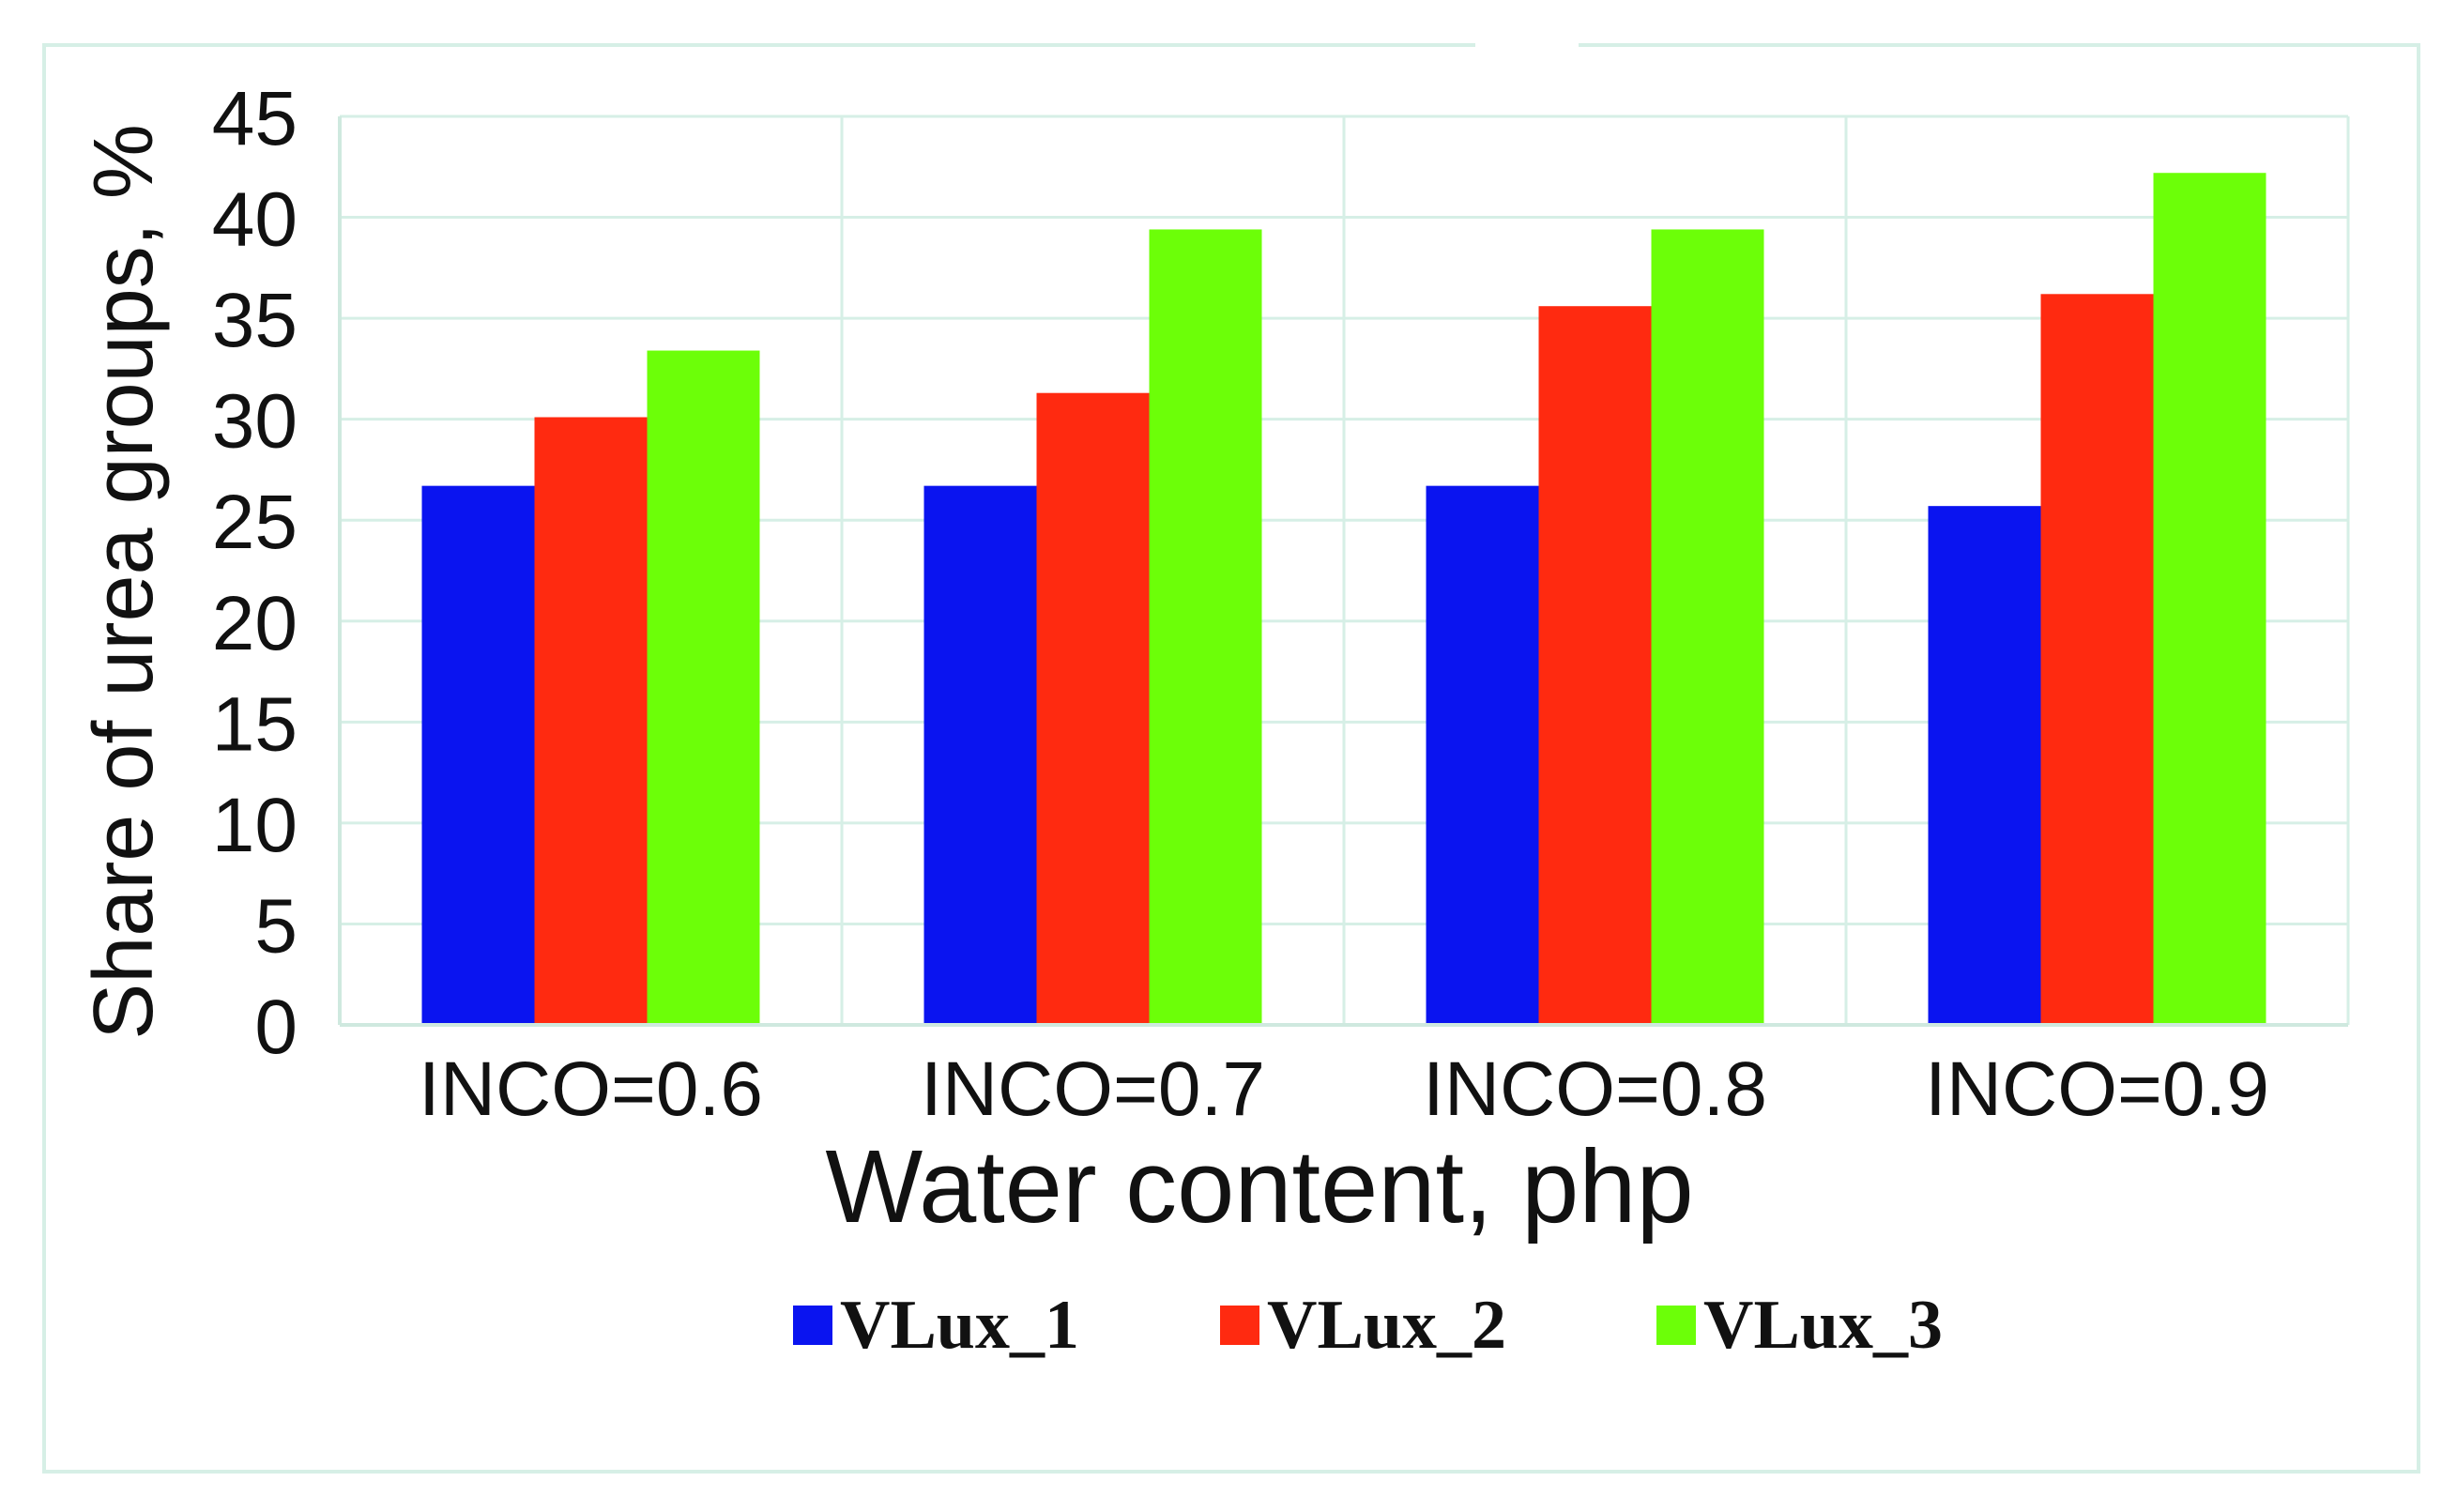 The height and width of the screenshot is (1512, 2457). I want to click on y-tick-label: 40, so click(255, 220).